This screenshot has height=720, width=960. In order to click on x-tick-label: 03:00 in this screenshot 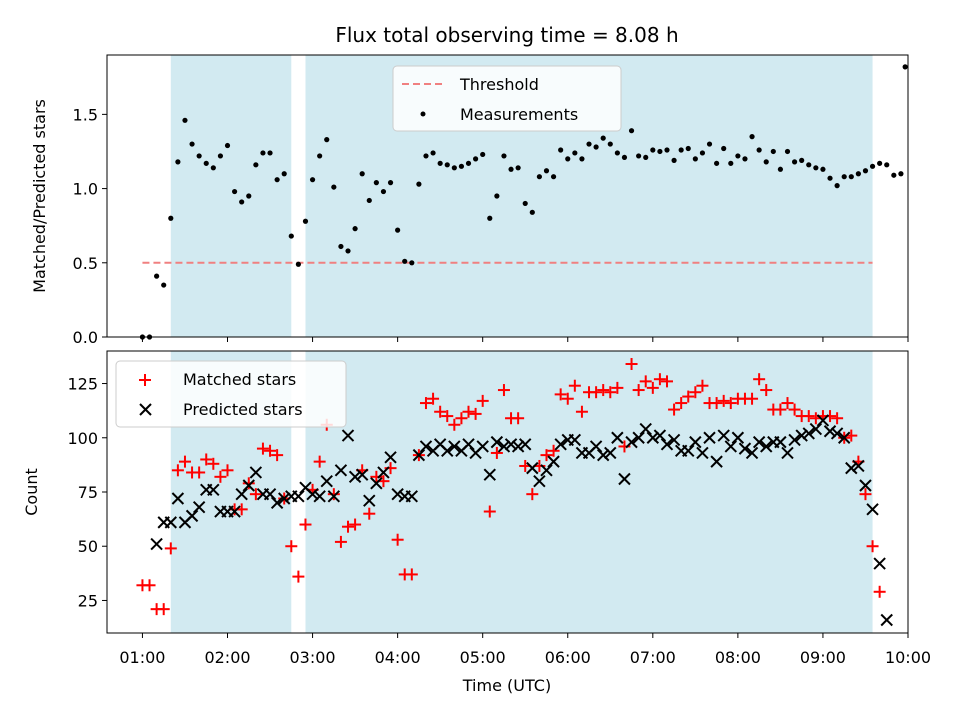, I will do `click(313, 657)`.